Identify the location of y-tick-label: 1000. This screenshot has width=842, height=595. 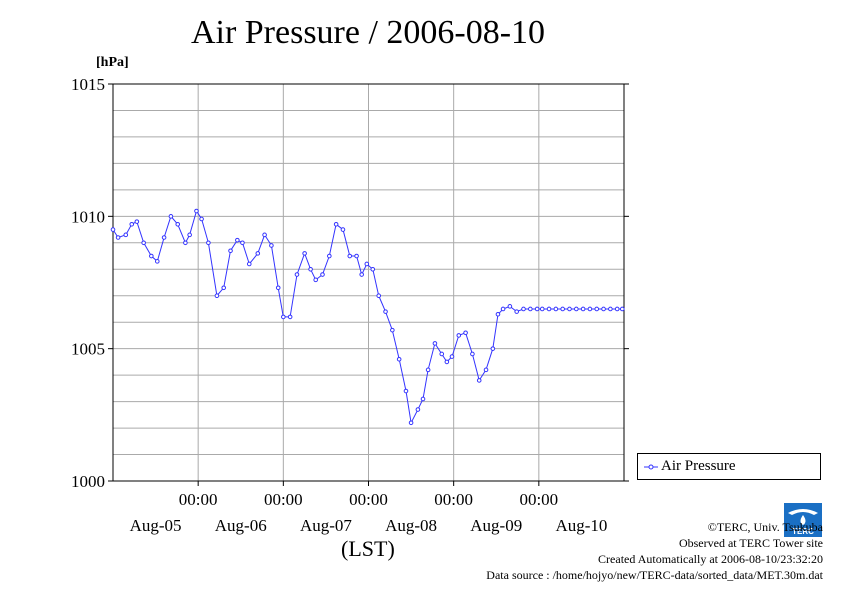
(88, 481).